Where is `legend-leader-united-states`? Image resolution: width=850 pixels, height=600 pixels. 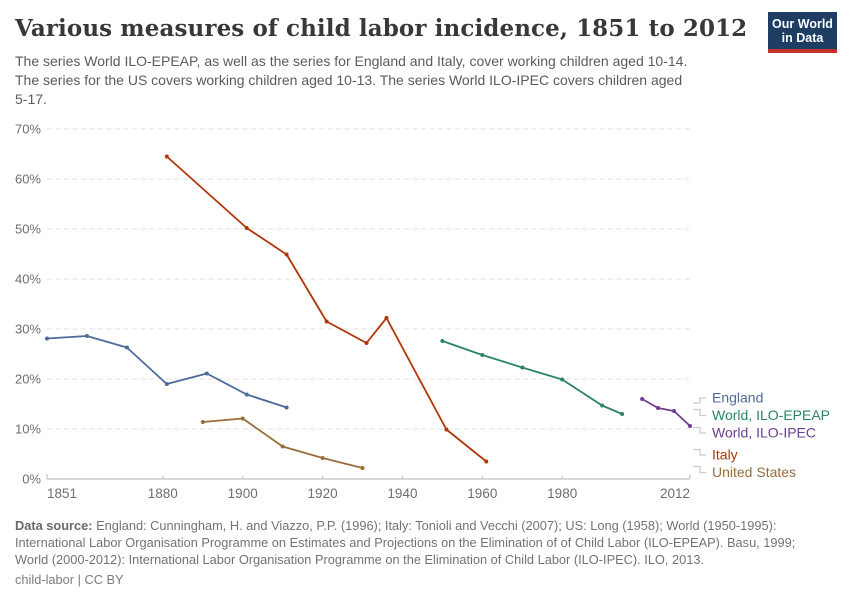
legend-leader-united-states is located at coordinates (699, 469).